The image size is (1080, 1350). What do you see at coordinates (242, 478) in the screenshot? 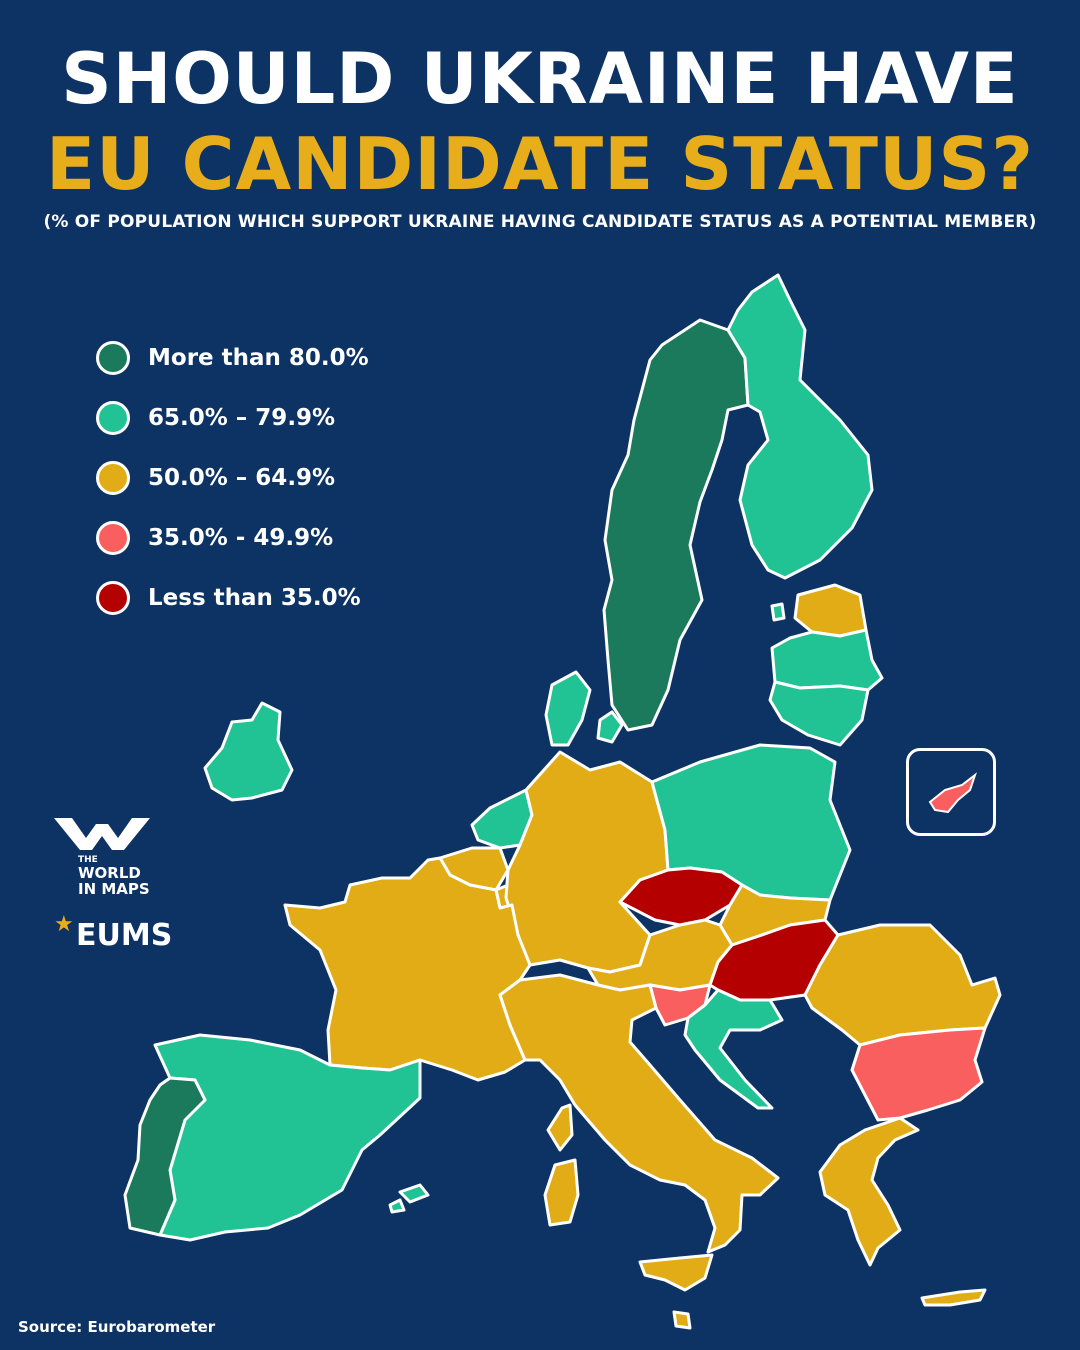
I see `legend-label: 50.0% – 64.9%` at bounding box center [242, 478].